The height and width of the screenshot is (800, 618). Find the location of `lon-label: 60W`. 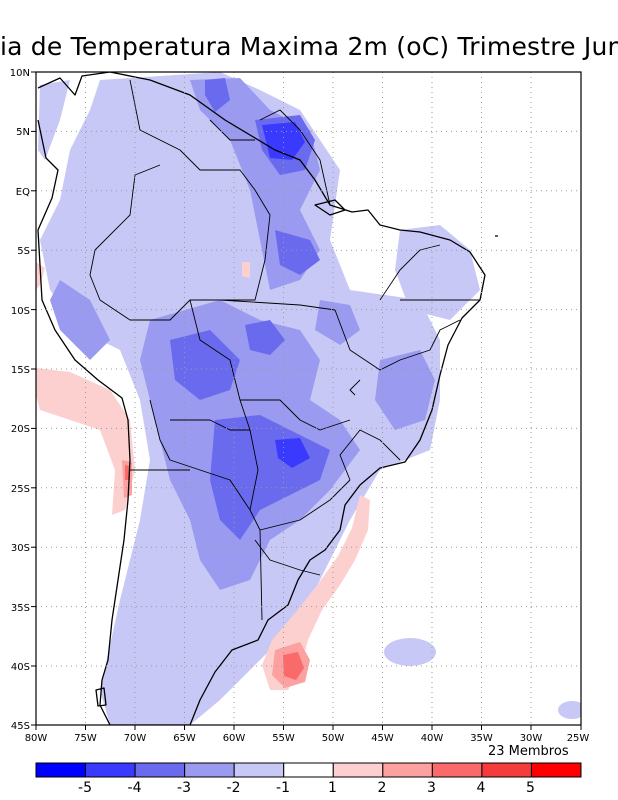

lon-label: 60W is located at coordinates (234, 738).